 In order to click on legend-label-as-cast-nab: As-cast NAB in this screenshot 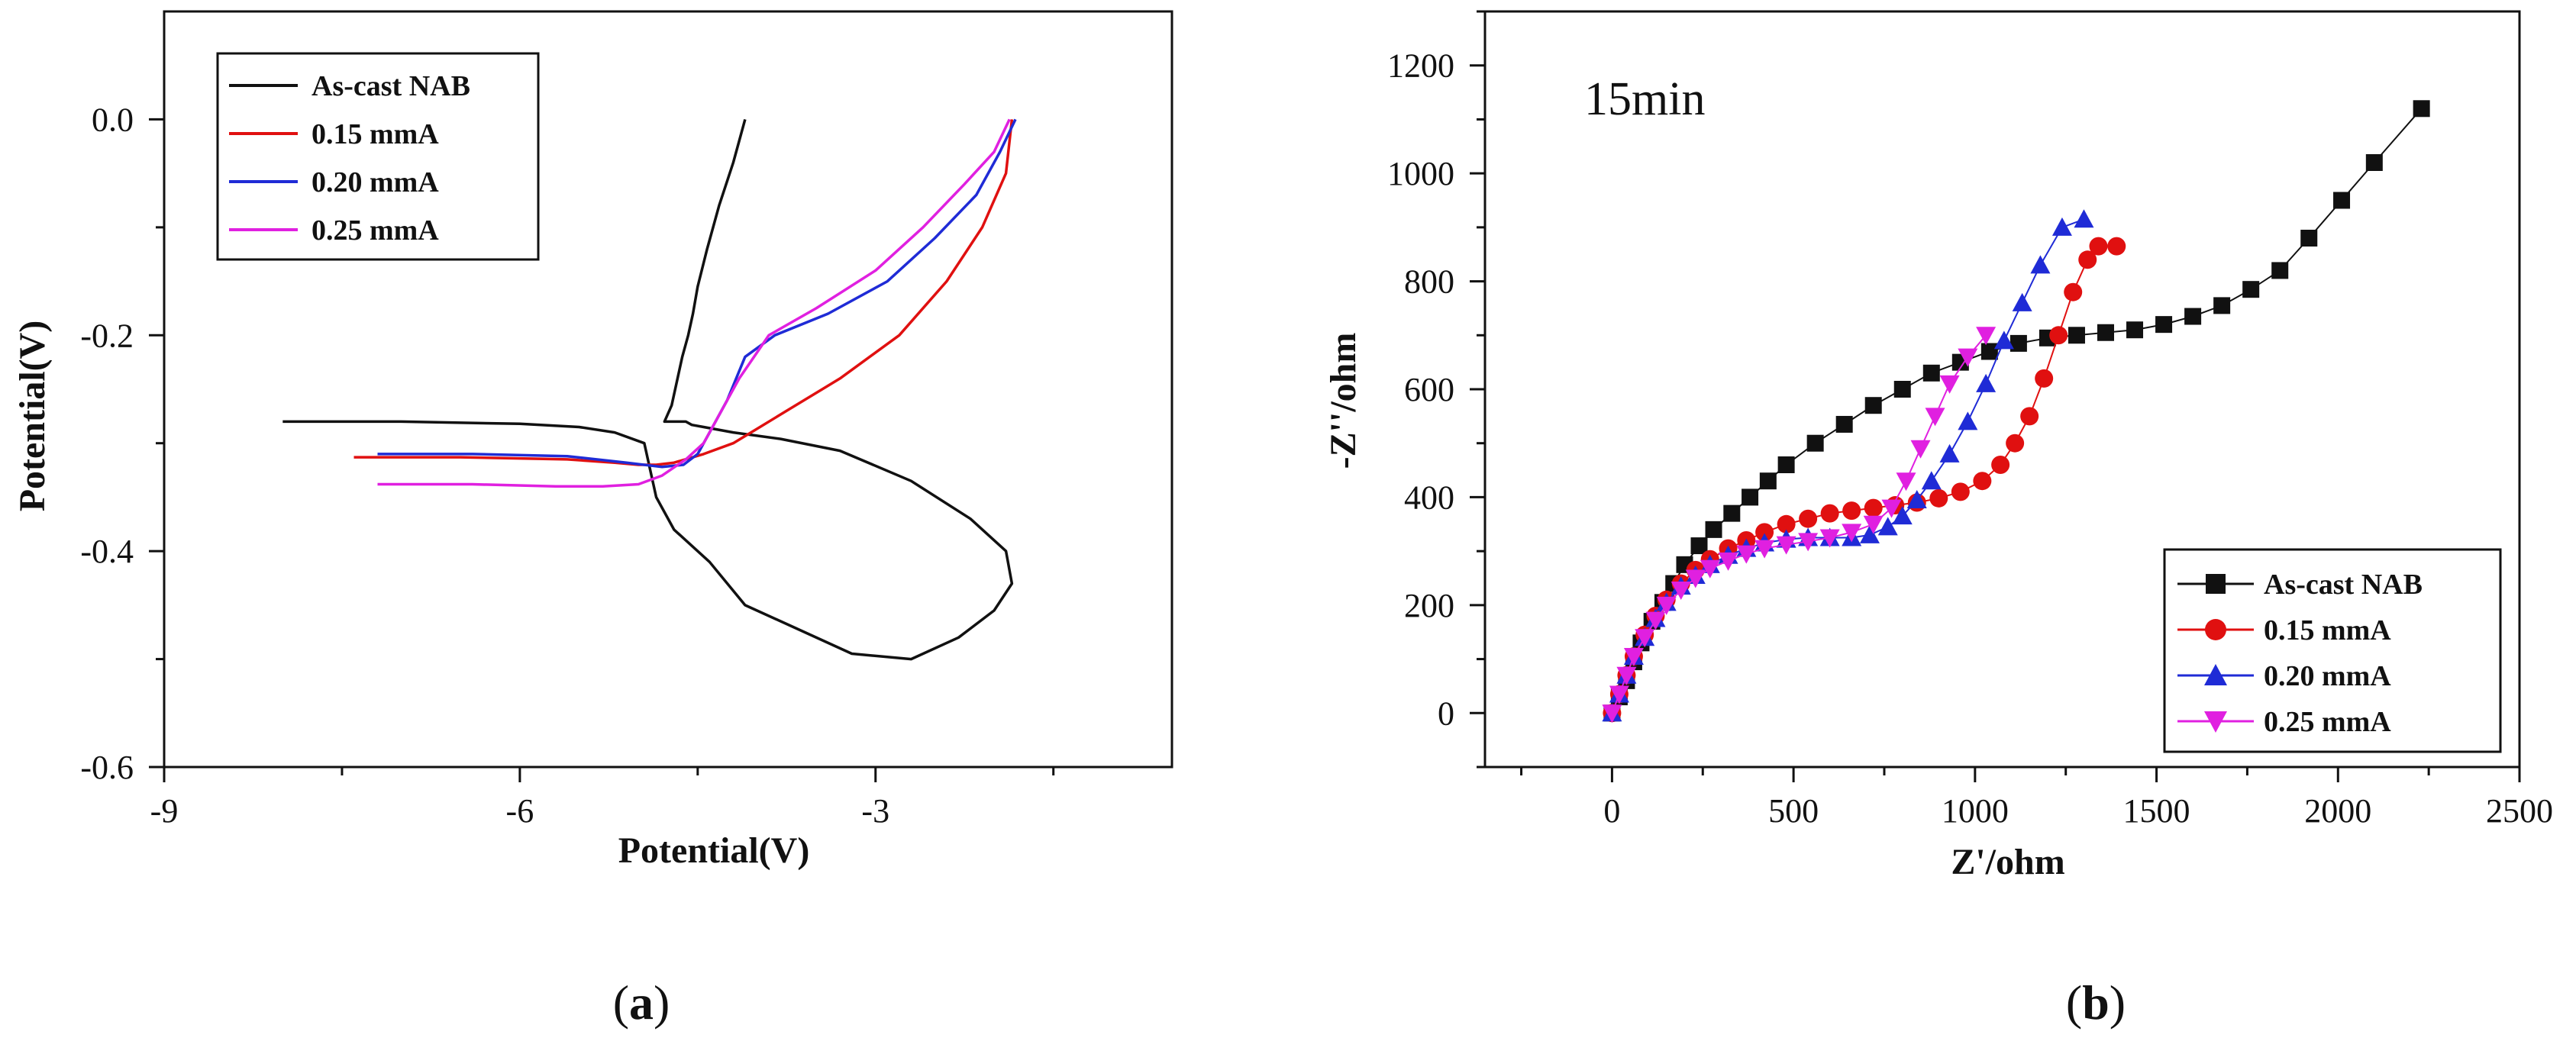, I will do `click(2343, 585)`.